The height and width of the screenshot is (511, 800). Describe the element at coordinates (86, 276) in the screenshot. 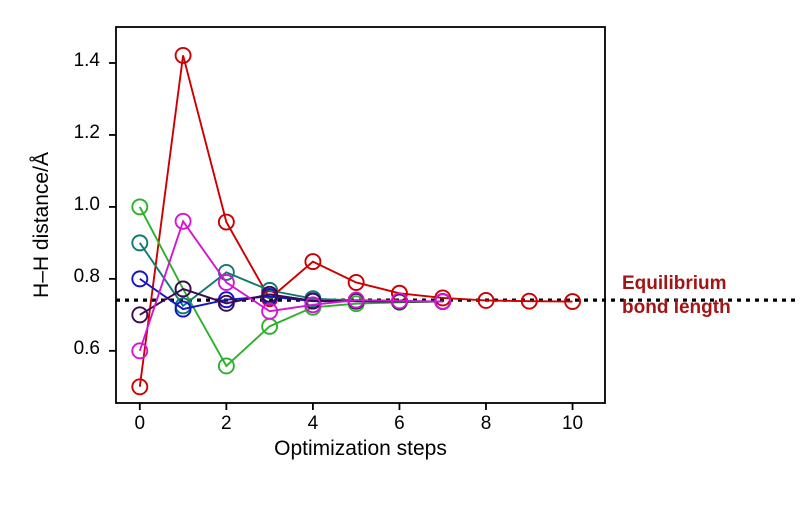

I see `y-tick-label: 0.8` at that location.